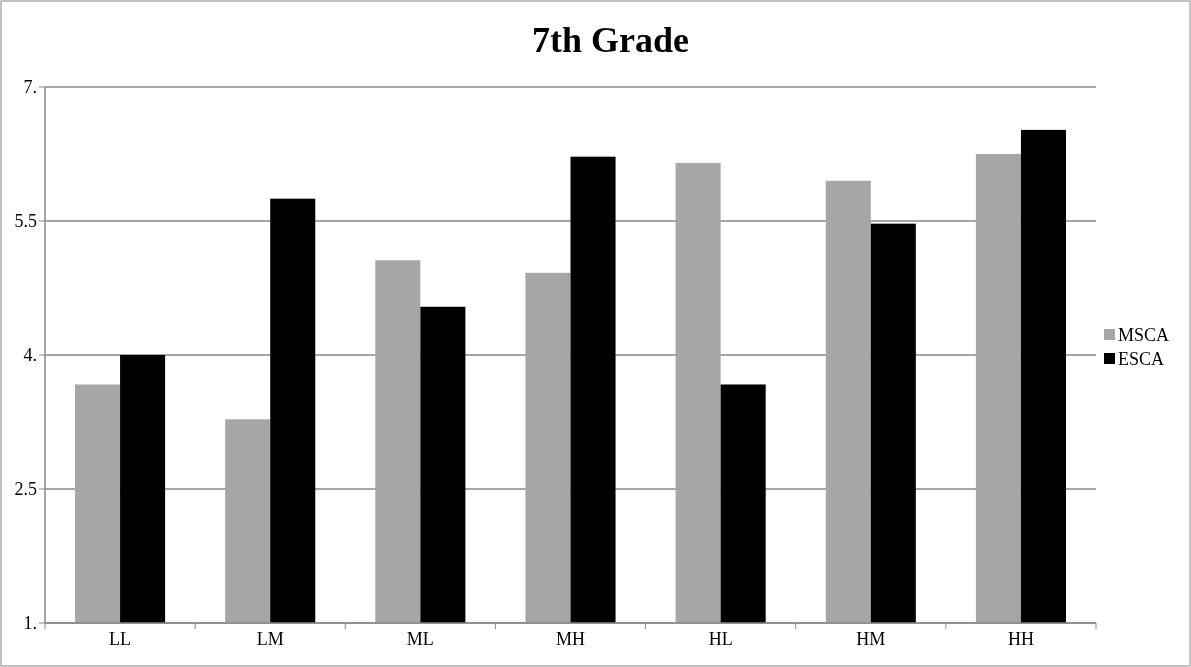 The width and height of the screenshot is (1191, 667). Describe the element at coordinates (120, 639) in the screenshot. I see `x-tick-label: LL` at that location.